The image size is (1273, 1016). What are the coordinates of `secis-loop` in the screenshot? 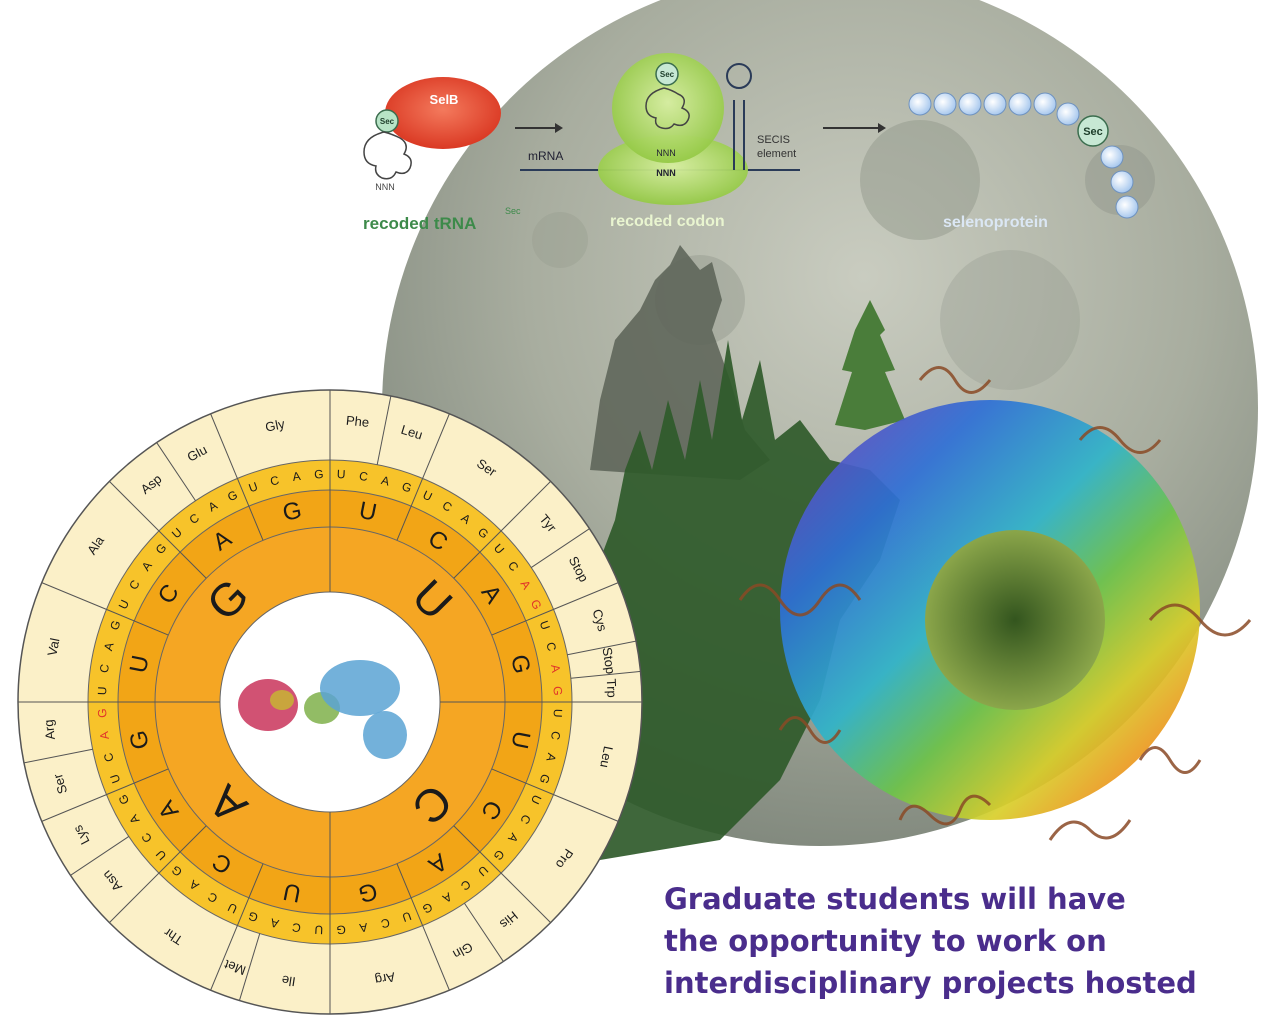 It's located at (739, 76).